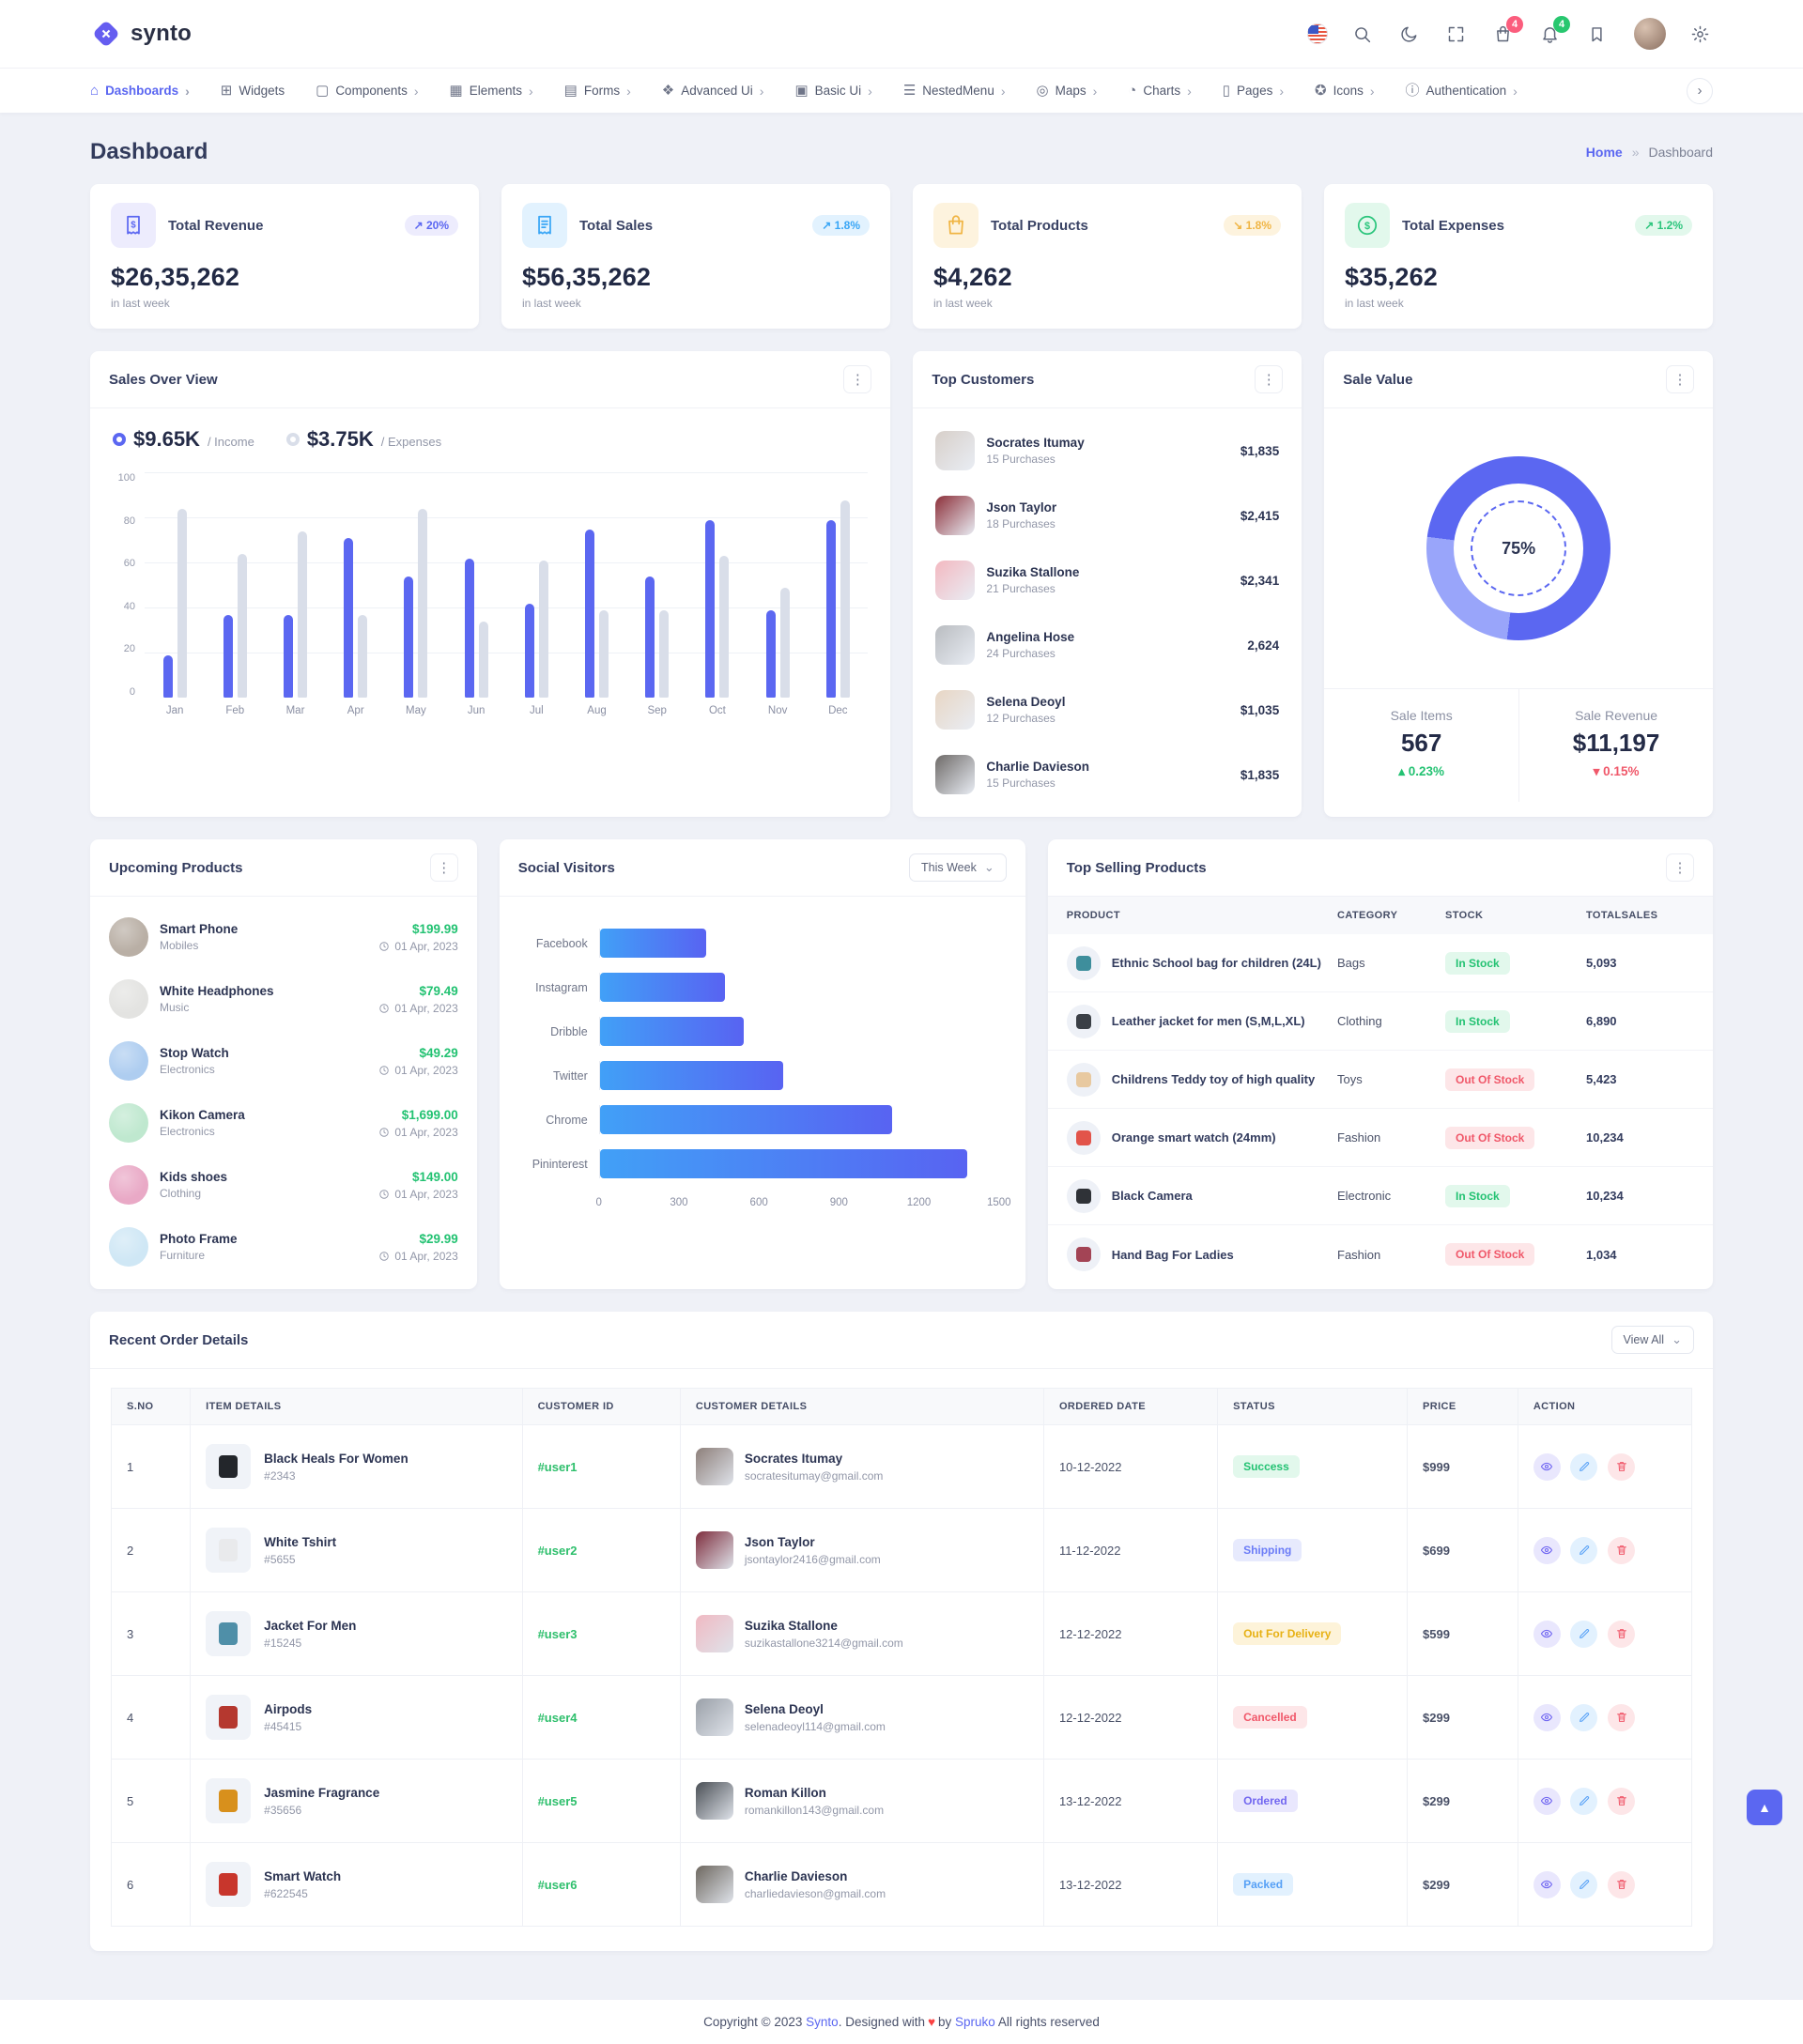 This screenshot has width=1803, height=2044. Describe the element at coordinates (975, 2022) in the screenshot. I see `footer-author-link: Spruko` at that location.